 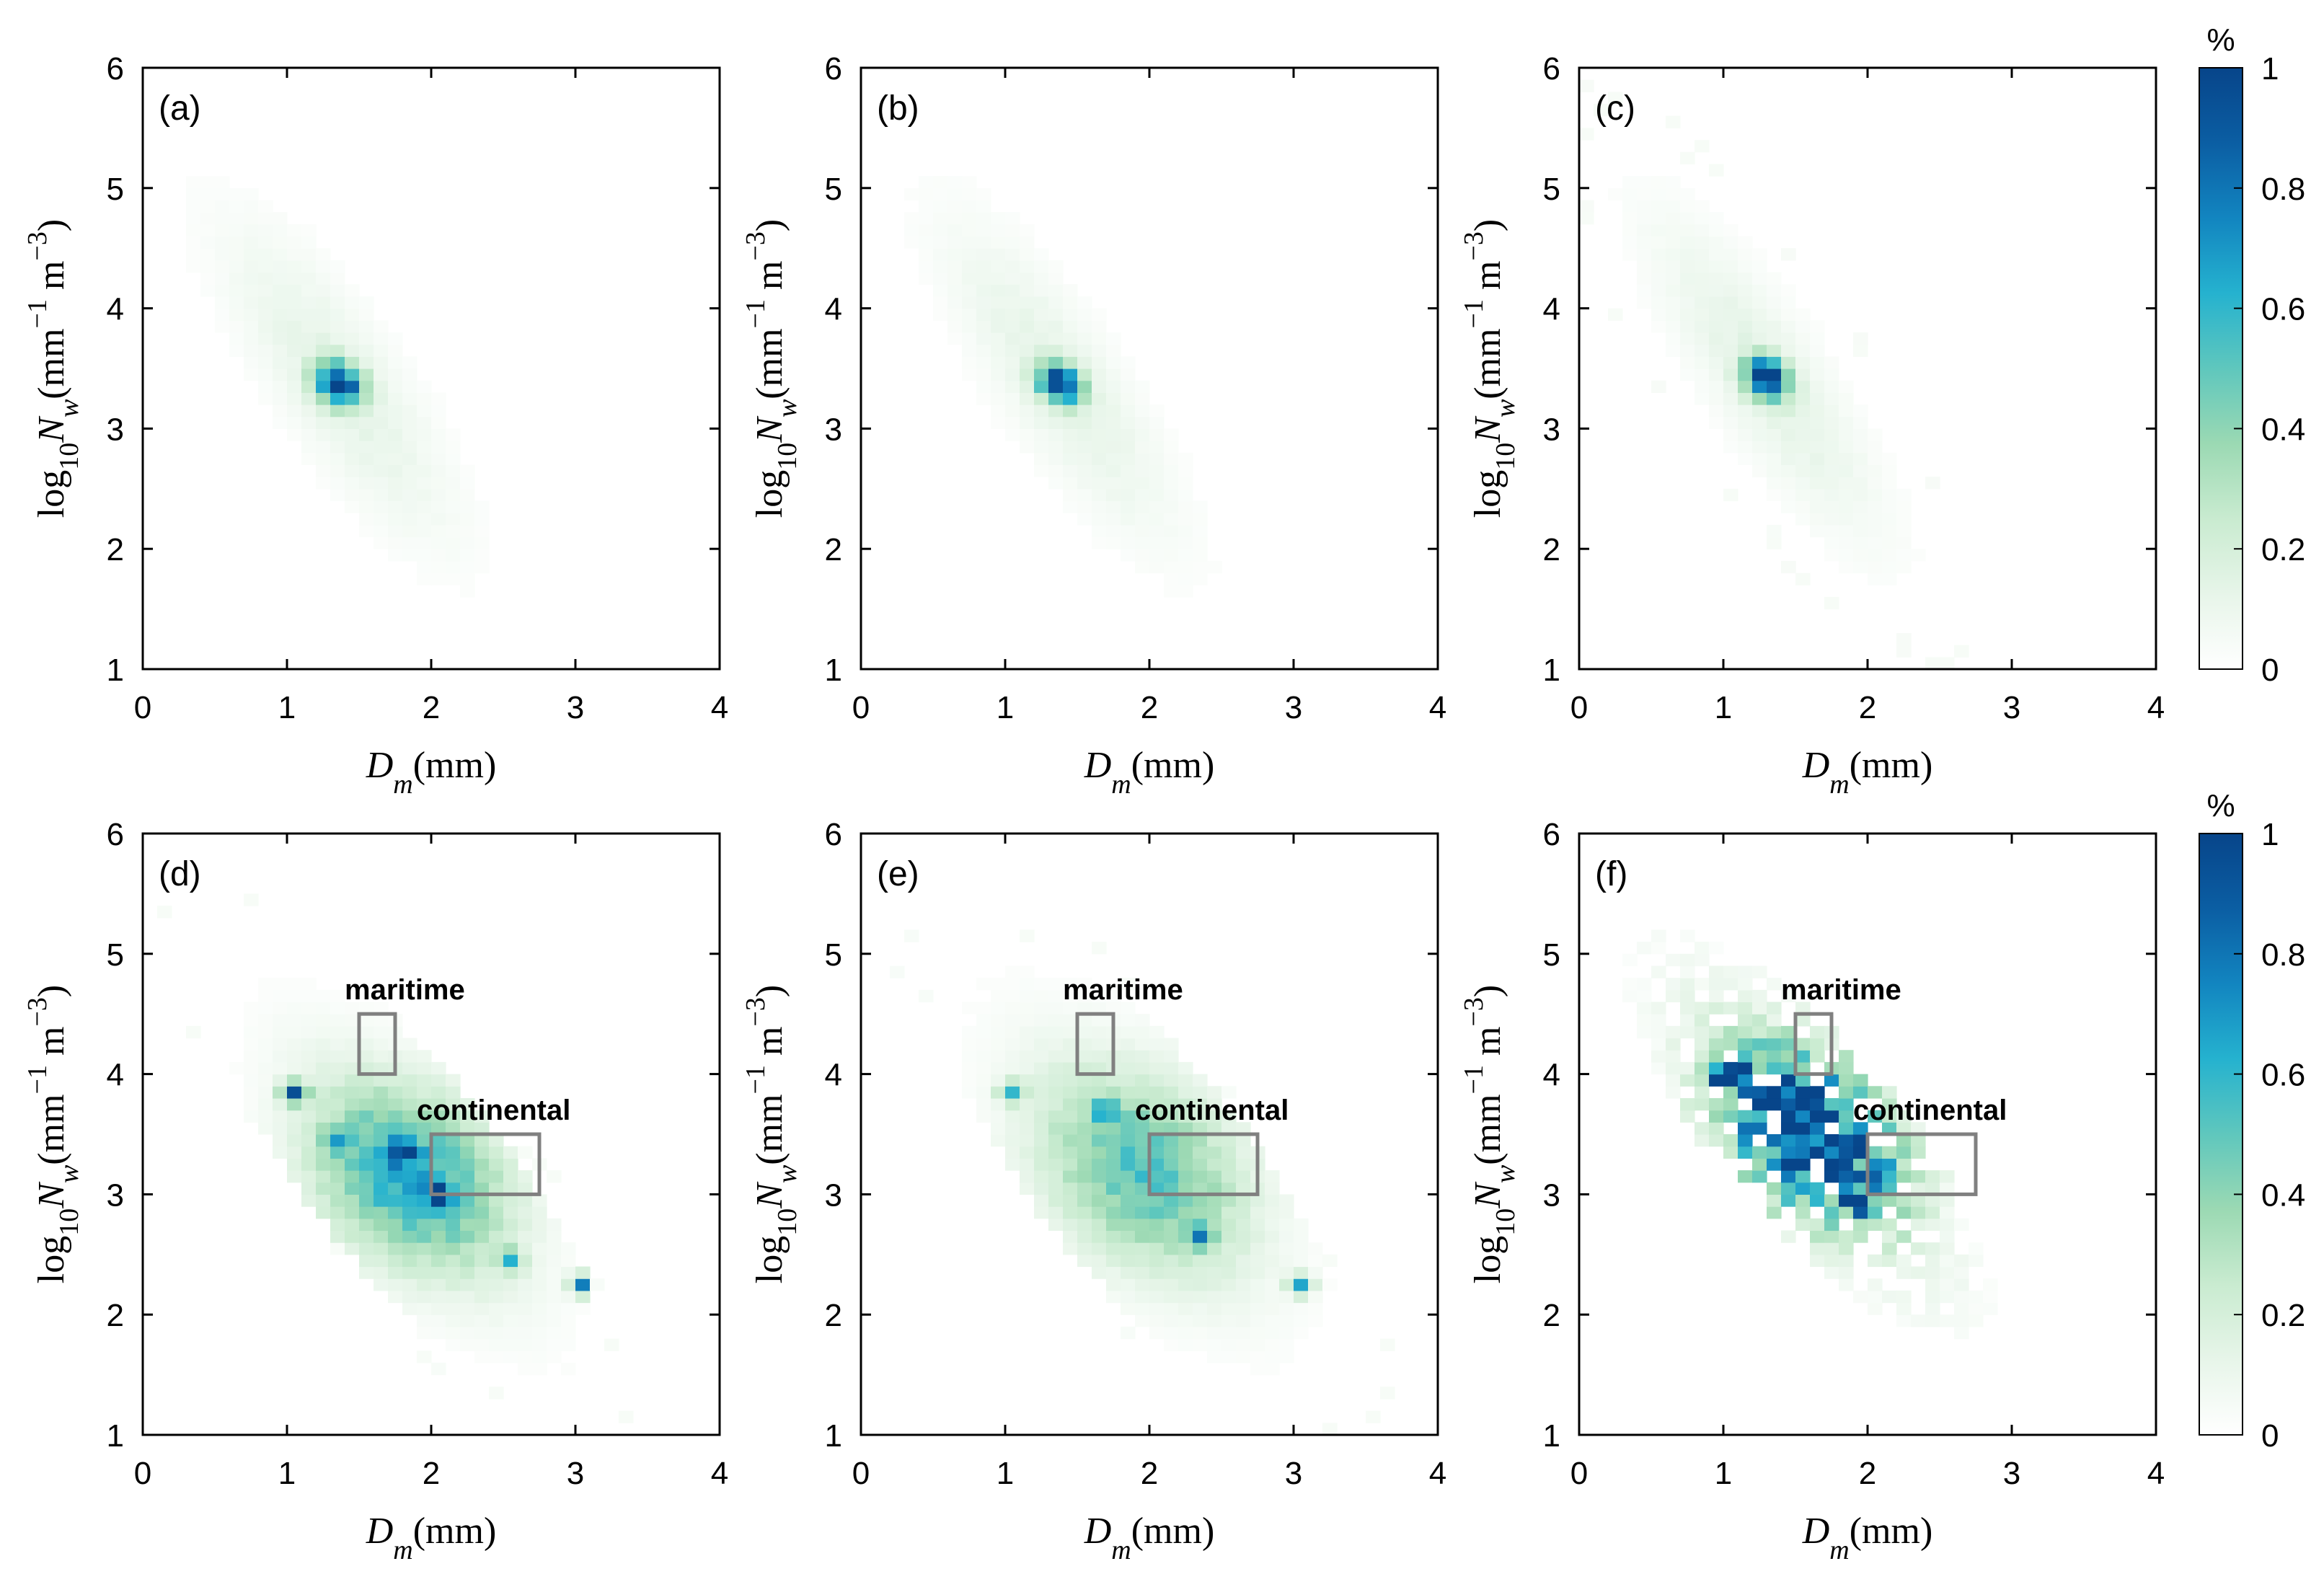 What do you see at coordinates (1867, 1473) in the screenshot?
I see `x-tick-label: 2` at bounding box center [1867, 1473].